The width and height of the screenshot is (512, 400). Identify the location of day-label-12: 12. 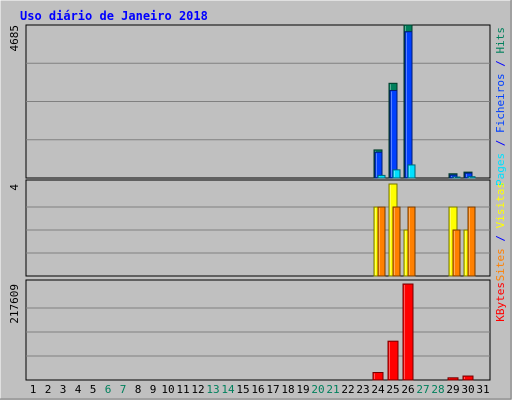
(197, 389).